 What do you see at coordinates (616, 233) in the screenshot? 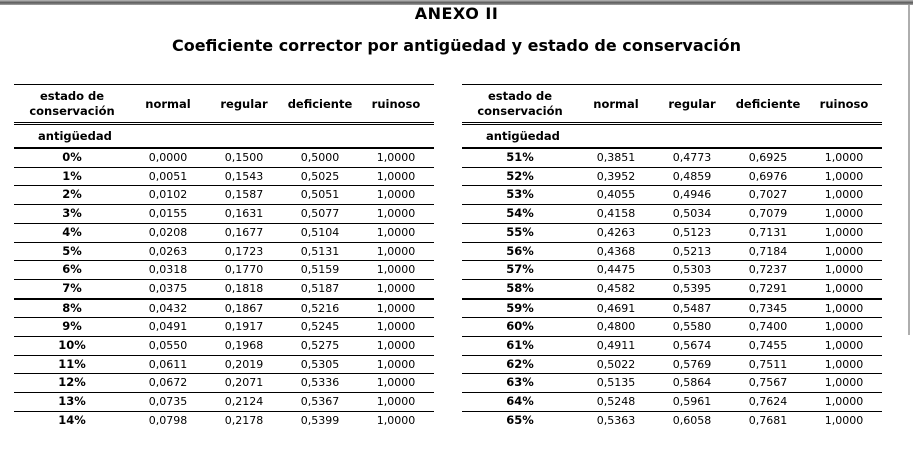
I see `coefficient-value-cell: 0,4263` at bounding box center [616, 233].